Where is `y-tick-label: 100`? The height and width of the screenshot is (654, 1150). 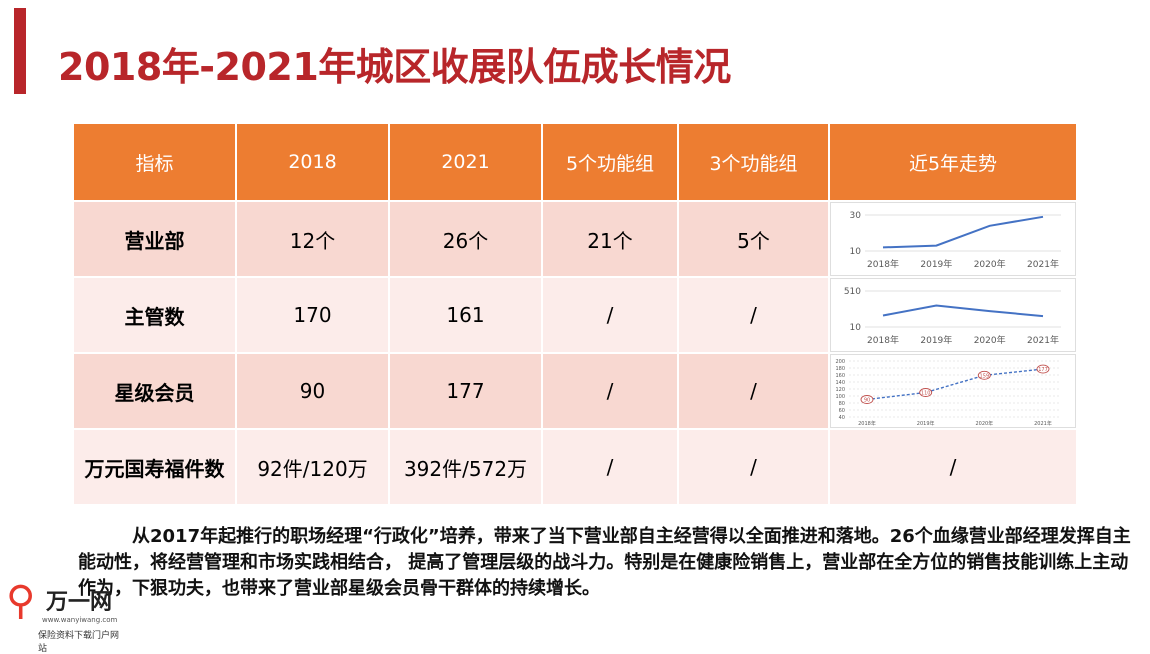 y-tick-label: 100 is located at coordinates (840, 397).